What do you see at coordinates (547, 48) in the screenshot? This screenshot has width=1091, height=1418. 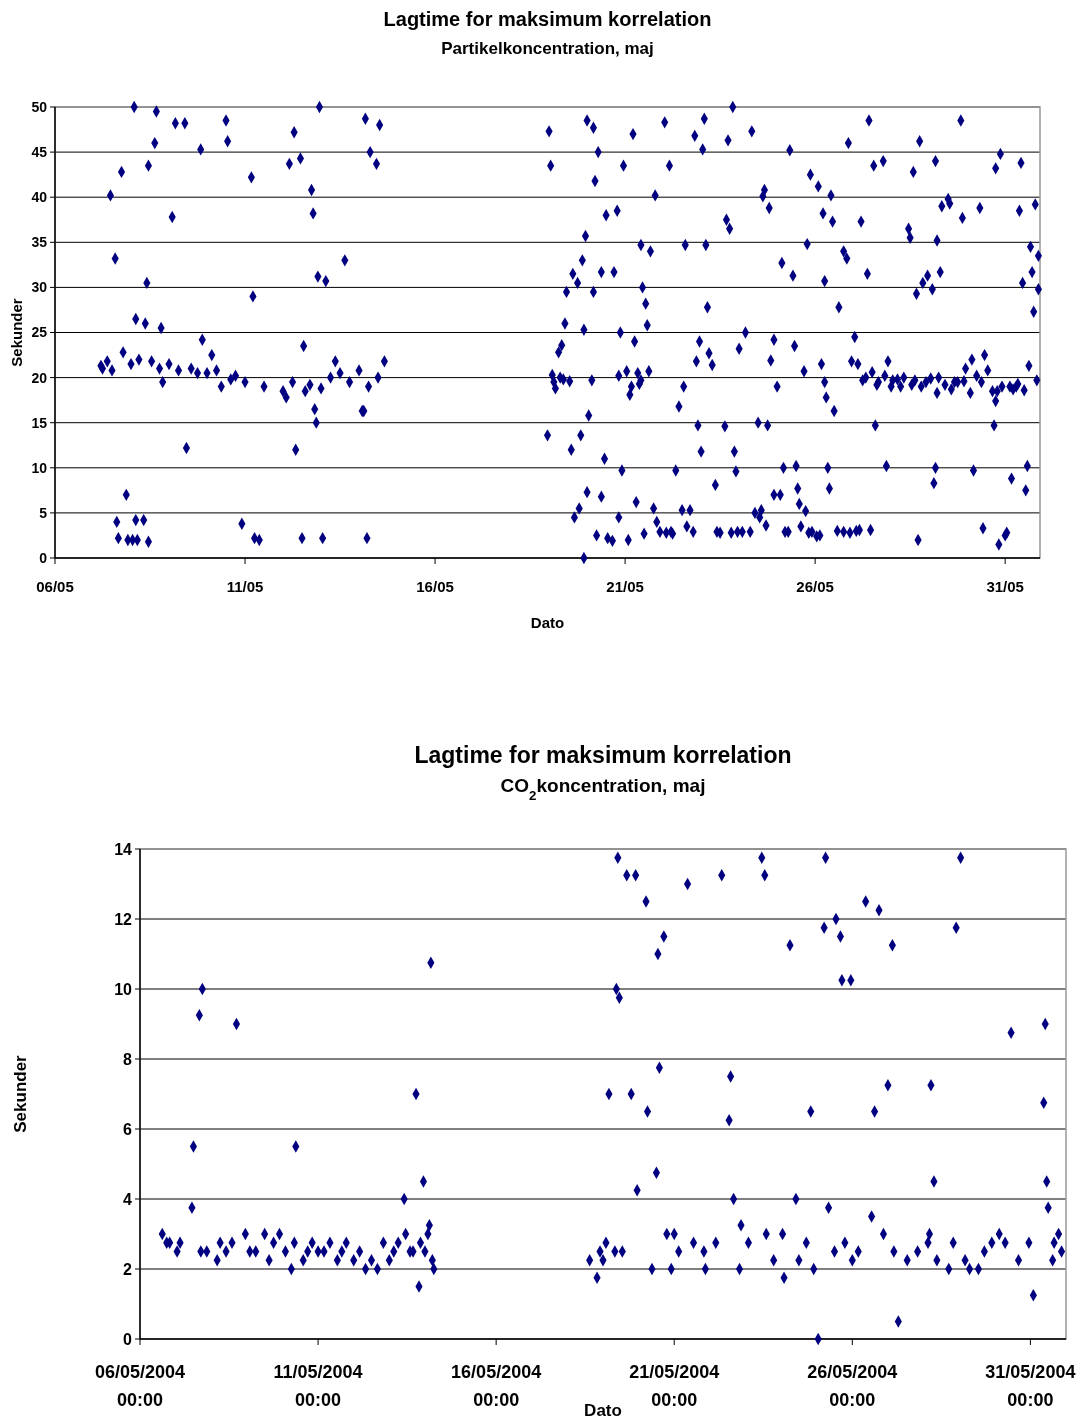 I see `chart-subtitle: Partikelkoncentration, maj` at bounding box center [547, 48].